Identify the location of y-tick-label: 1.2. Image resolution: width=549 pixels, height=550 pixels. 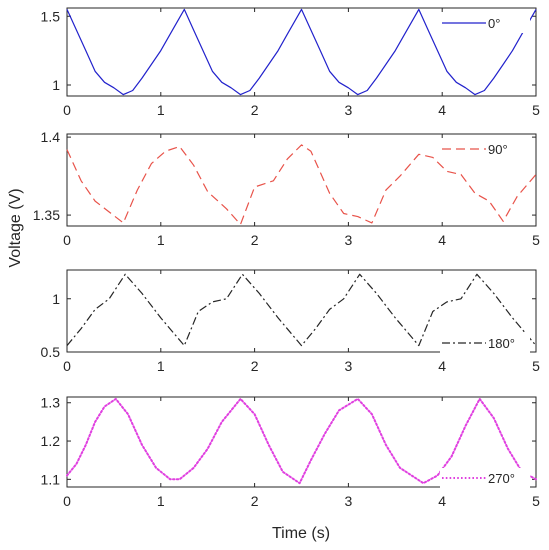
(51, 441).